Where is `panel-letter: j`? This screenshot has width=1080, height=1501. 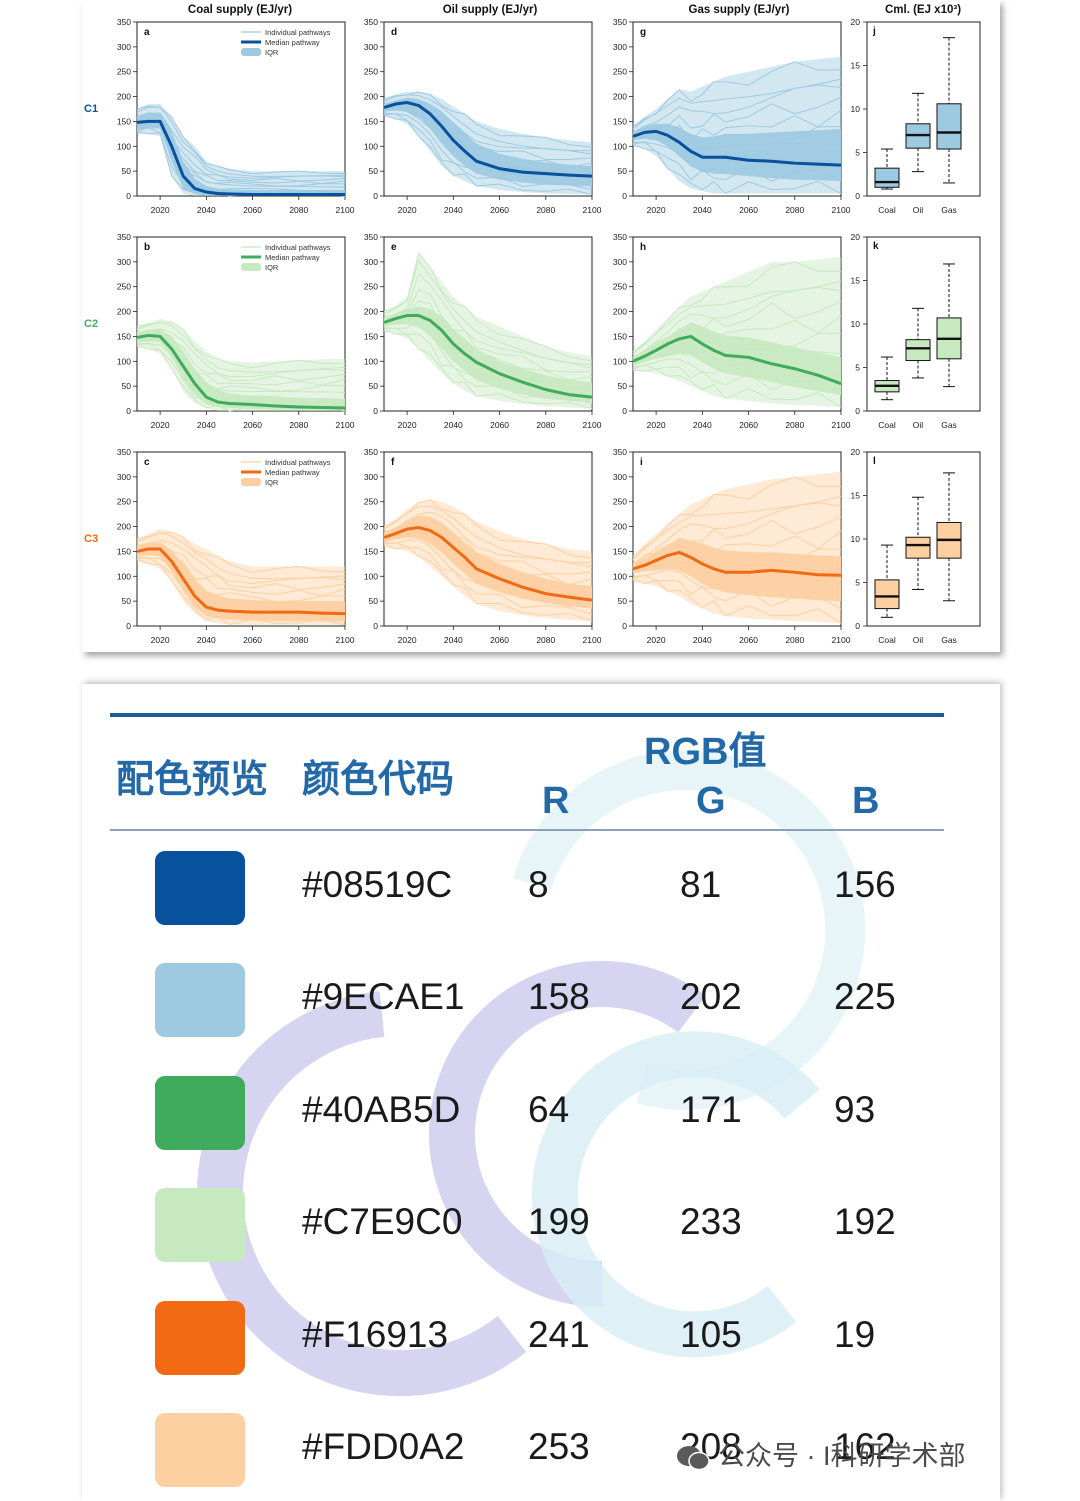
panel-letter: j is located at coordinates (874, 31).